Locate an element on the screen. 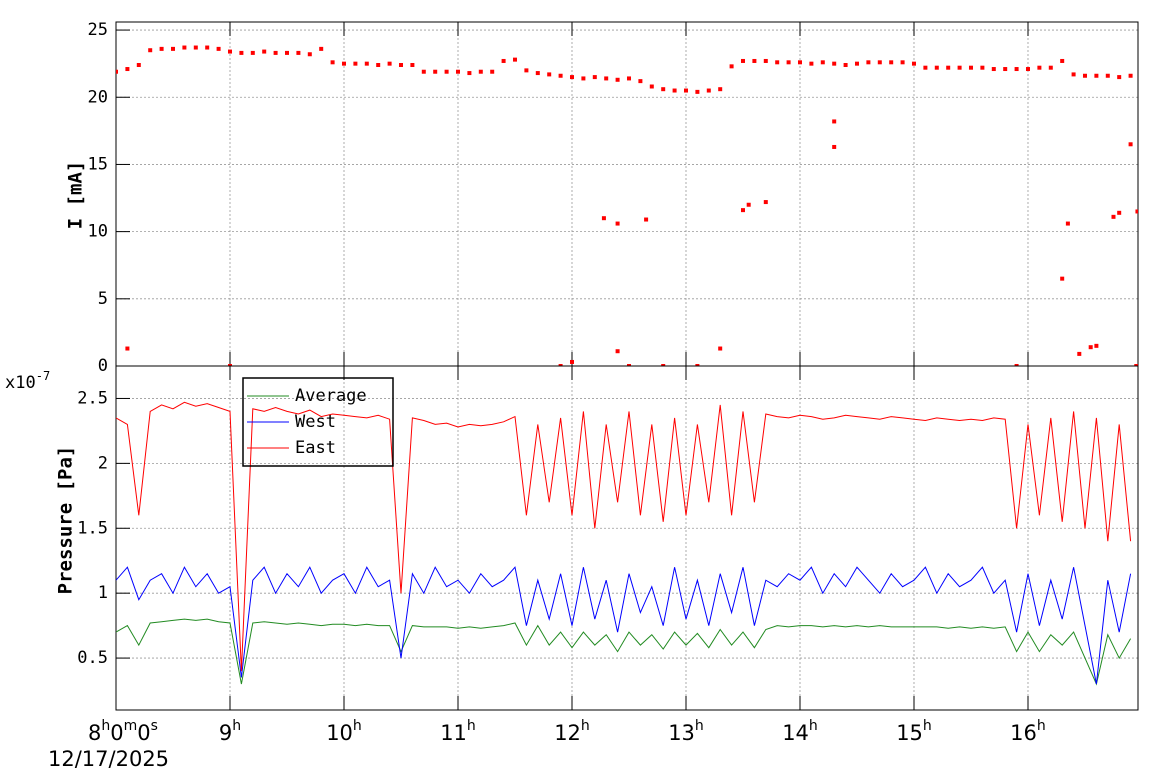 The image size is (1158, 782). tick-label-part: m is located at coordinates (131, 726).